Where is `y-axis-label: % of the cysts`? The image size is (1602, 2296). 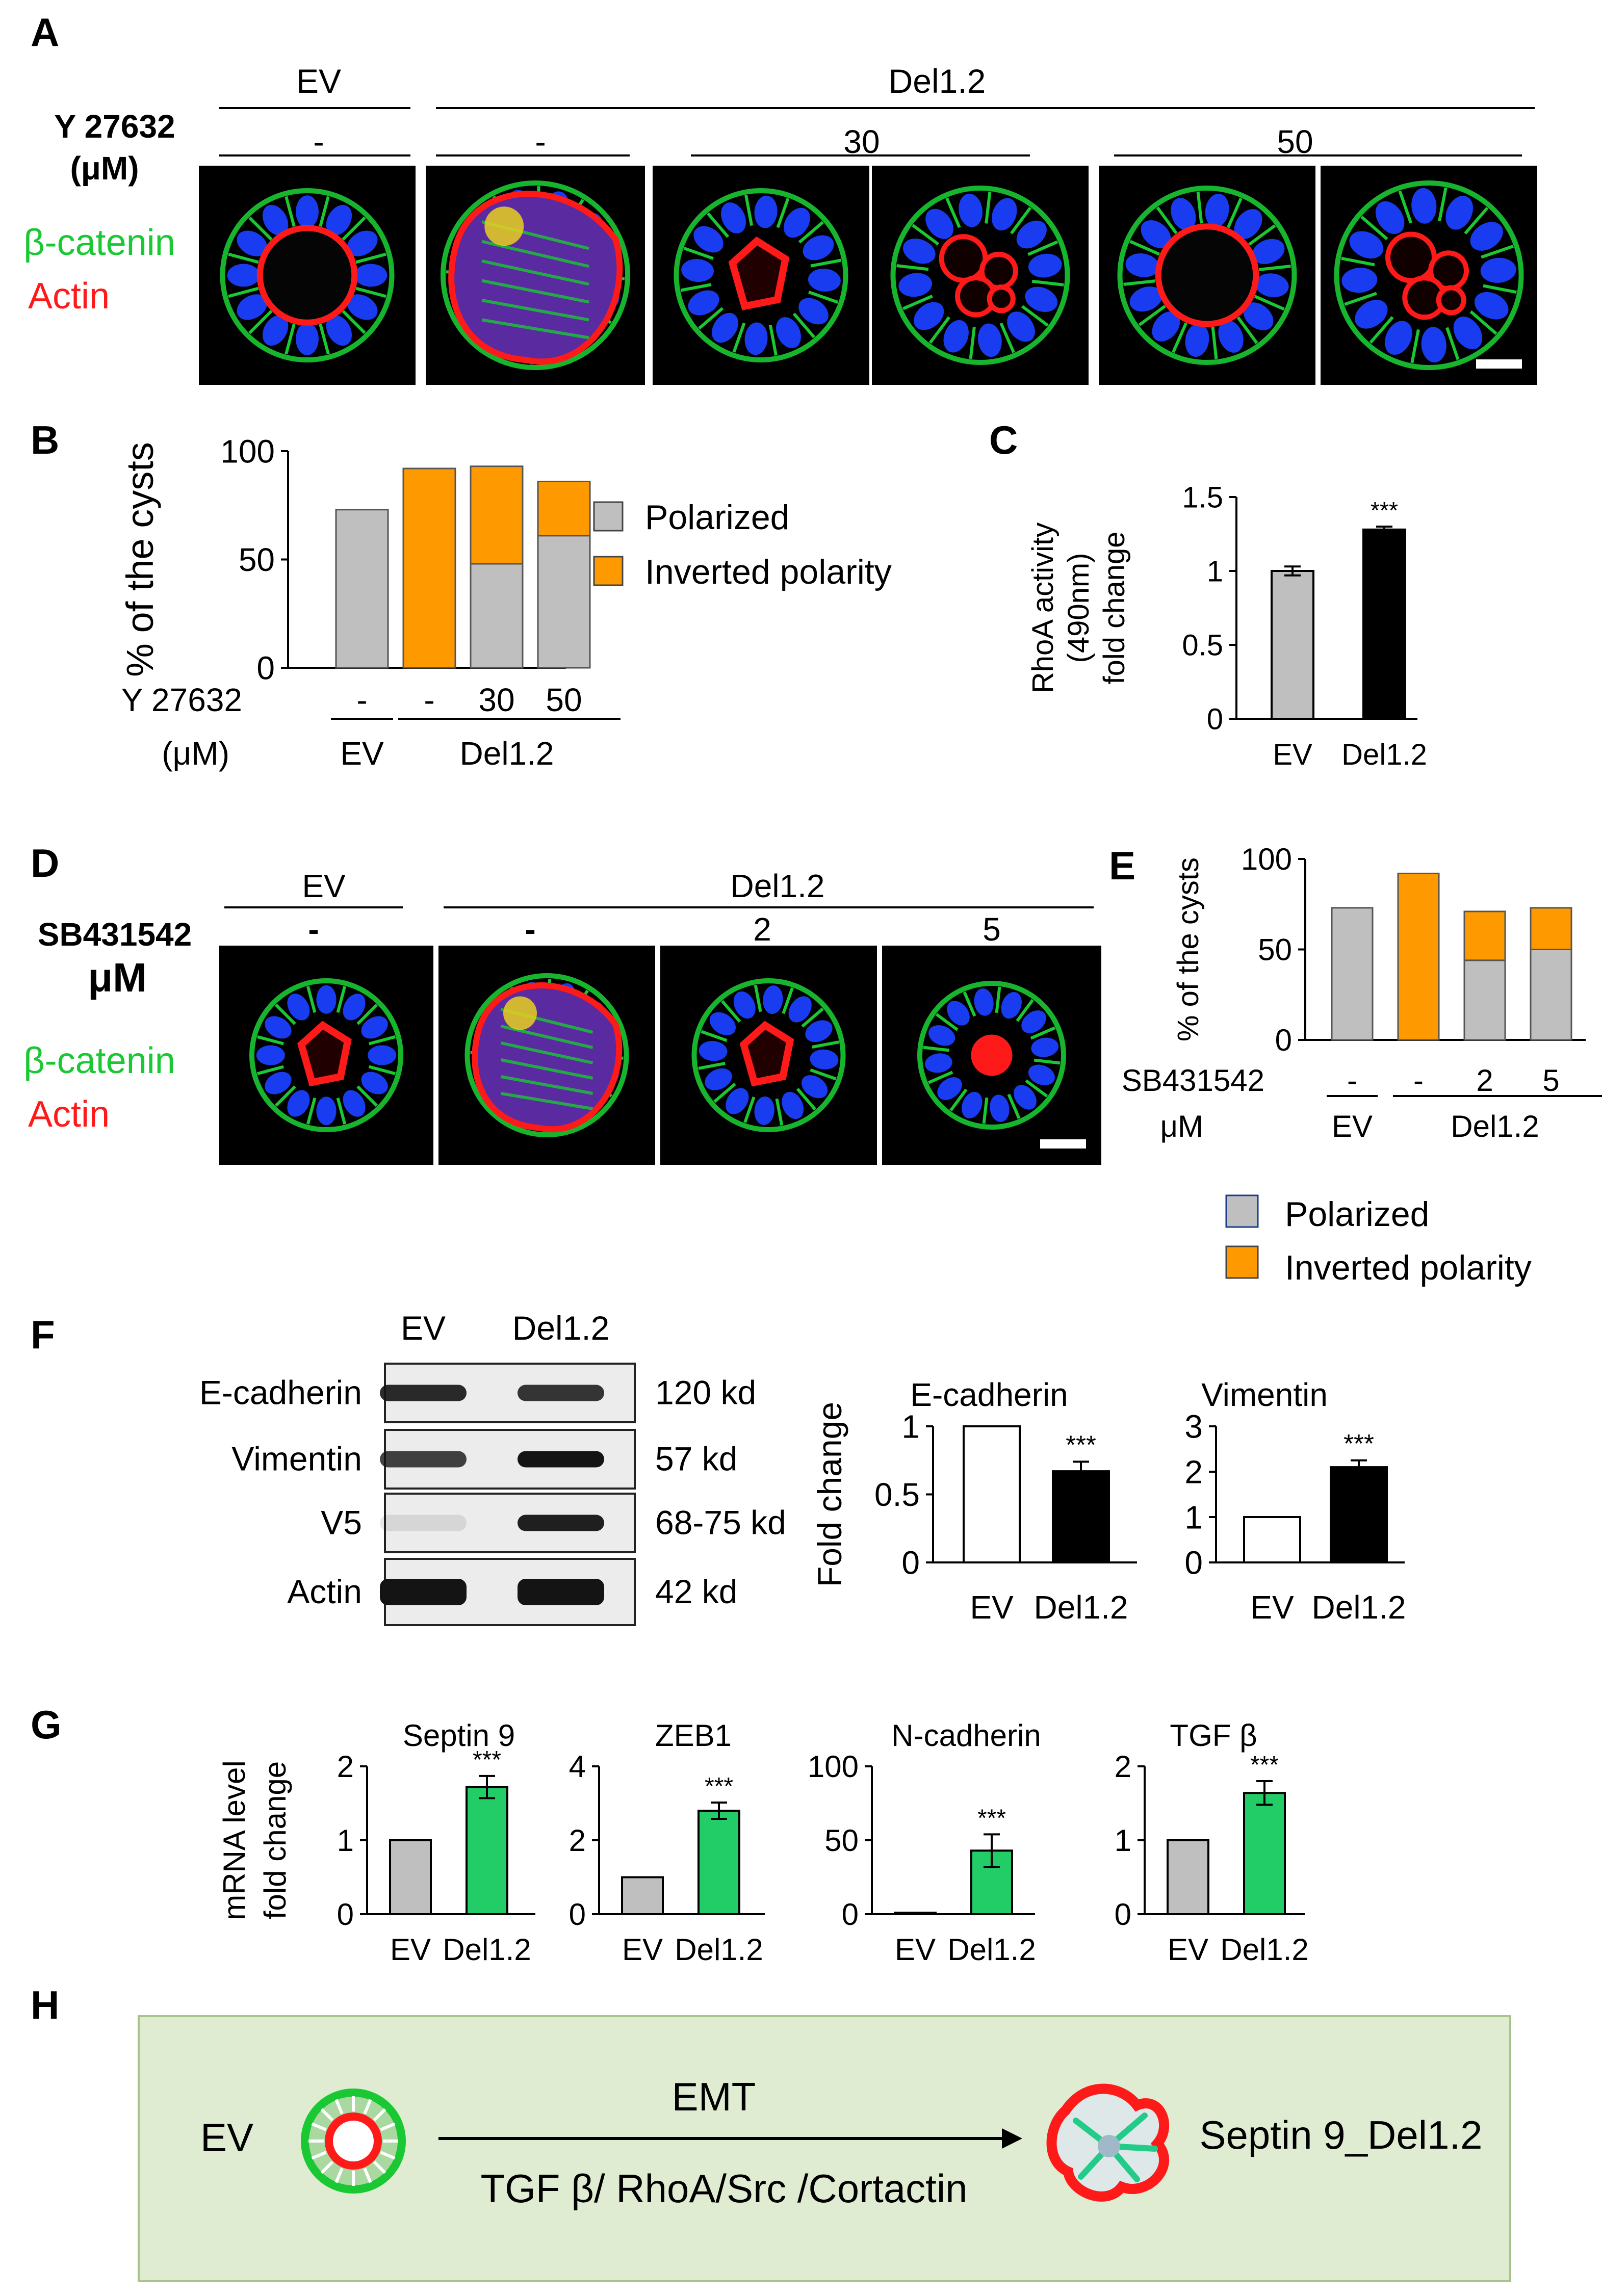 y-axis-label: % of the cysts is located at coordinates (1188, 949).